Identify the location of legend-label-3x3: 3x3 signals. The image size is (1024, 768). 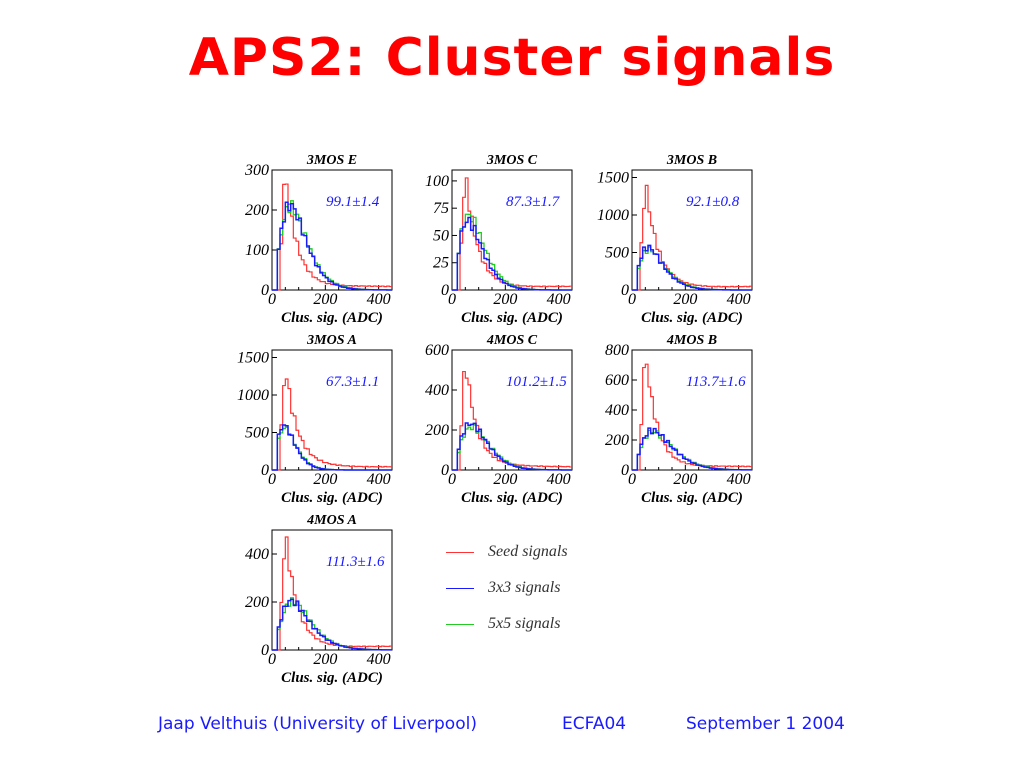
(524, 587).